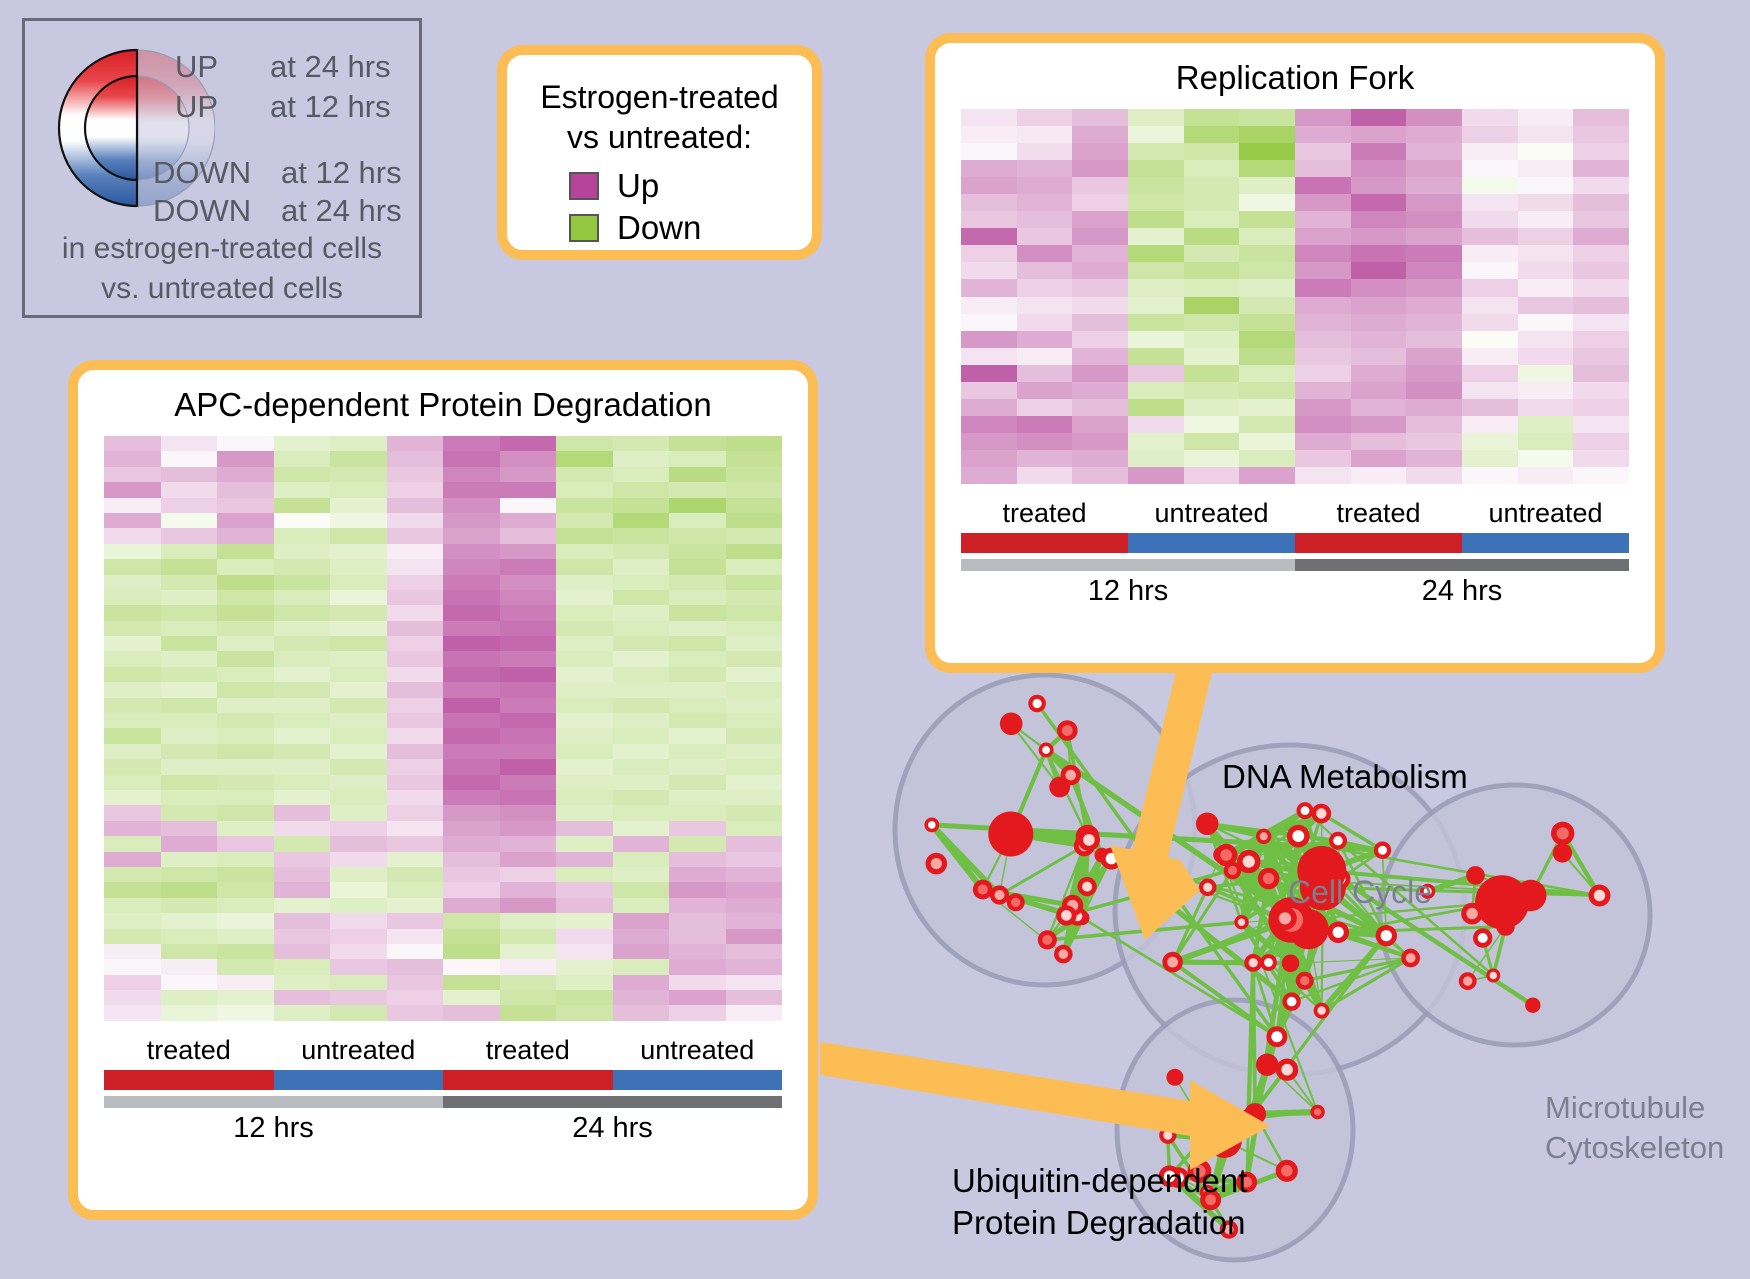 The height and width of the screenshot is (1279, 1750). What do you see at coordinates (1625, 1107) in the screenshot?
I see `label-microtubule-line1: Microtubule` at bounding box center [1625, 1107].